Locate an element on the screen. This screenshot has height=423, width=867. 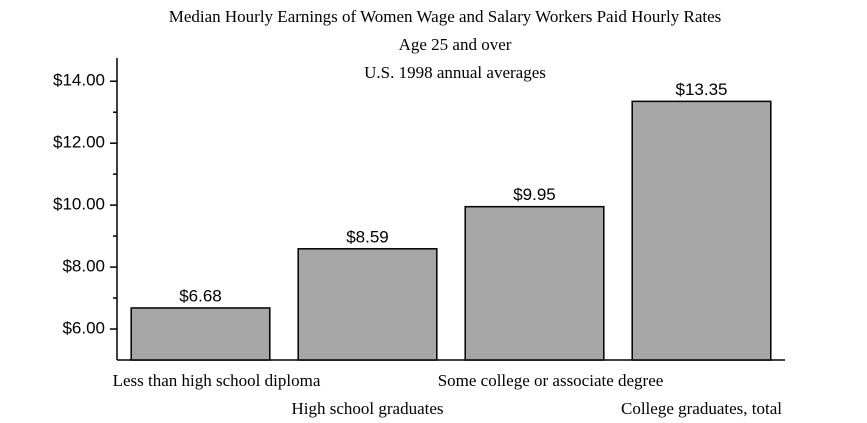
chart-subtitle: Age 25 and over is located at coordinates (455, 44).